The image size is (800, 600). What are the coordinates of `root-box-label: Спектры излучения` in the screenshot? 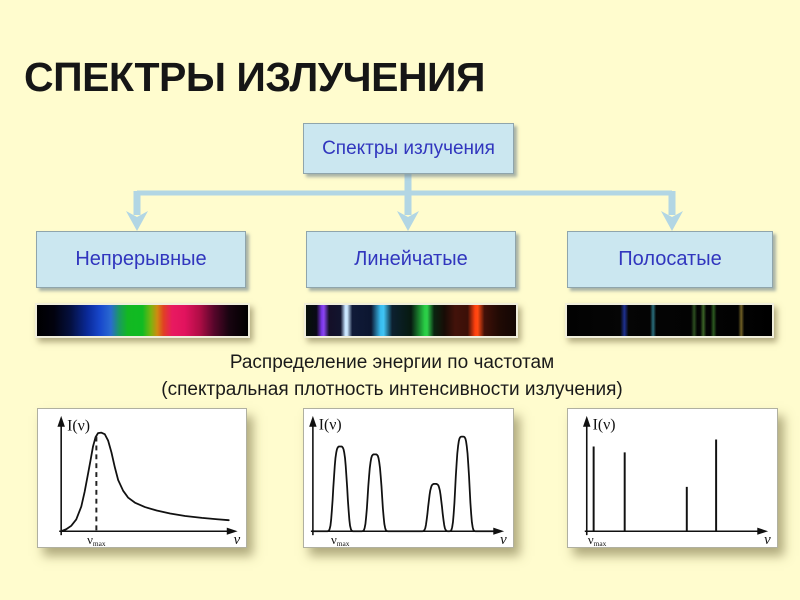 It's located at (408, 148).